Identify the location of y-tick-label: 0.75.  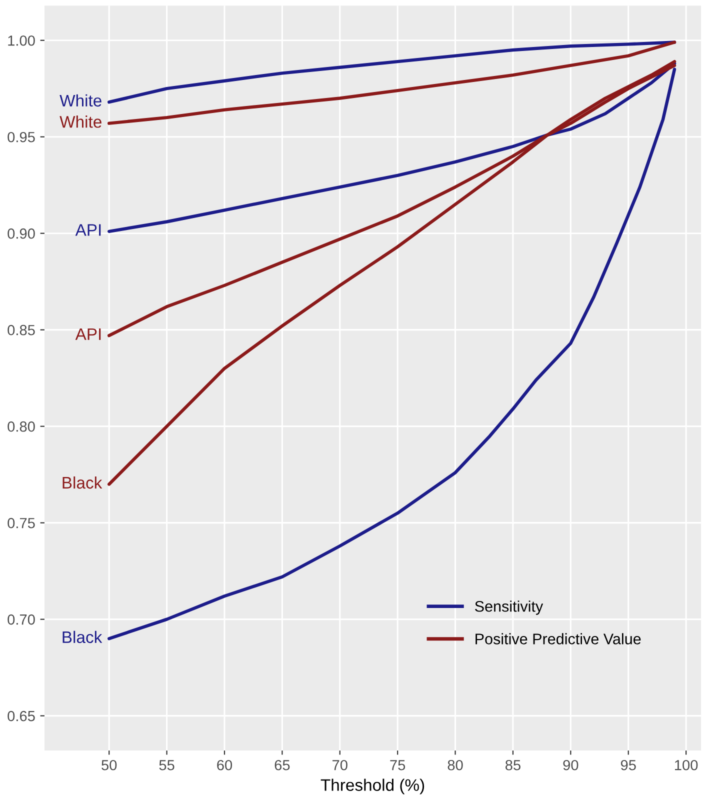
(21, 523).